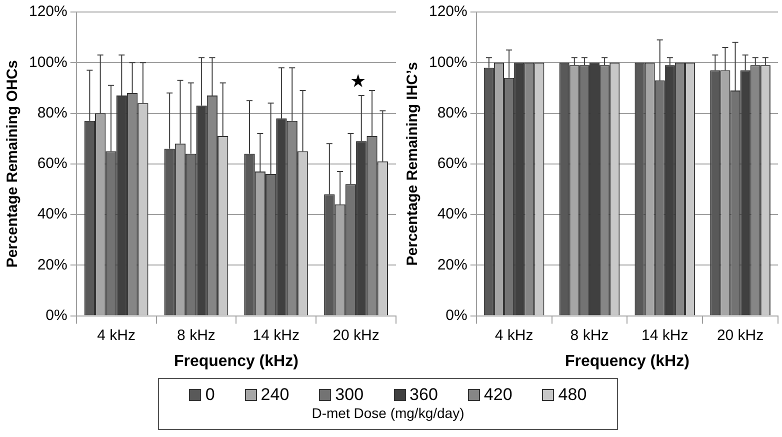  Describe the element at coordinates (413, 164) in the screenshot. I see `y-axis-title: Percentage Remaining IHC’s` at that location.